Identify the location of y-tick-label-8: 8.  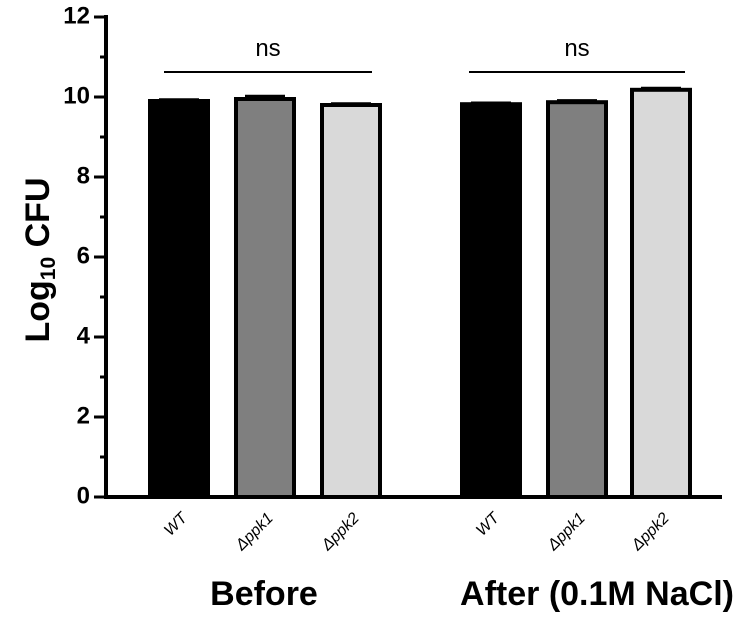
(83, 175).